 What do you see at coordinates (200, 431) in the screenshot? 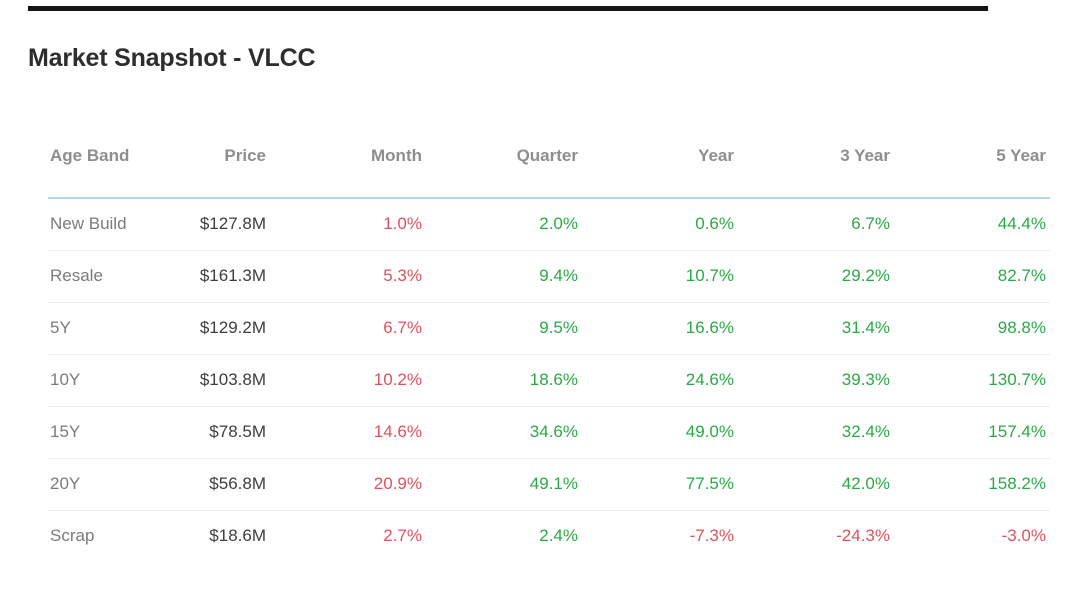
I see `price-cell: $78.5M` at bounding box center [200, 431].